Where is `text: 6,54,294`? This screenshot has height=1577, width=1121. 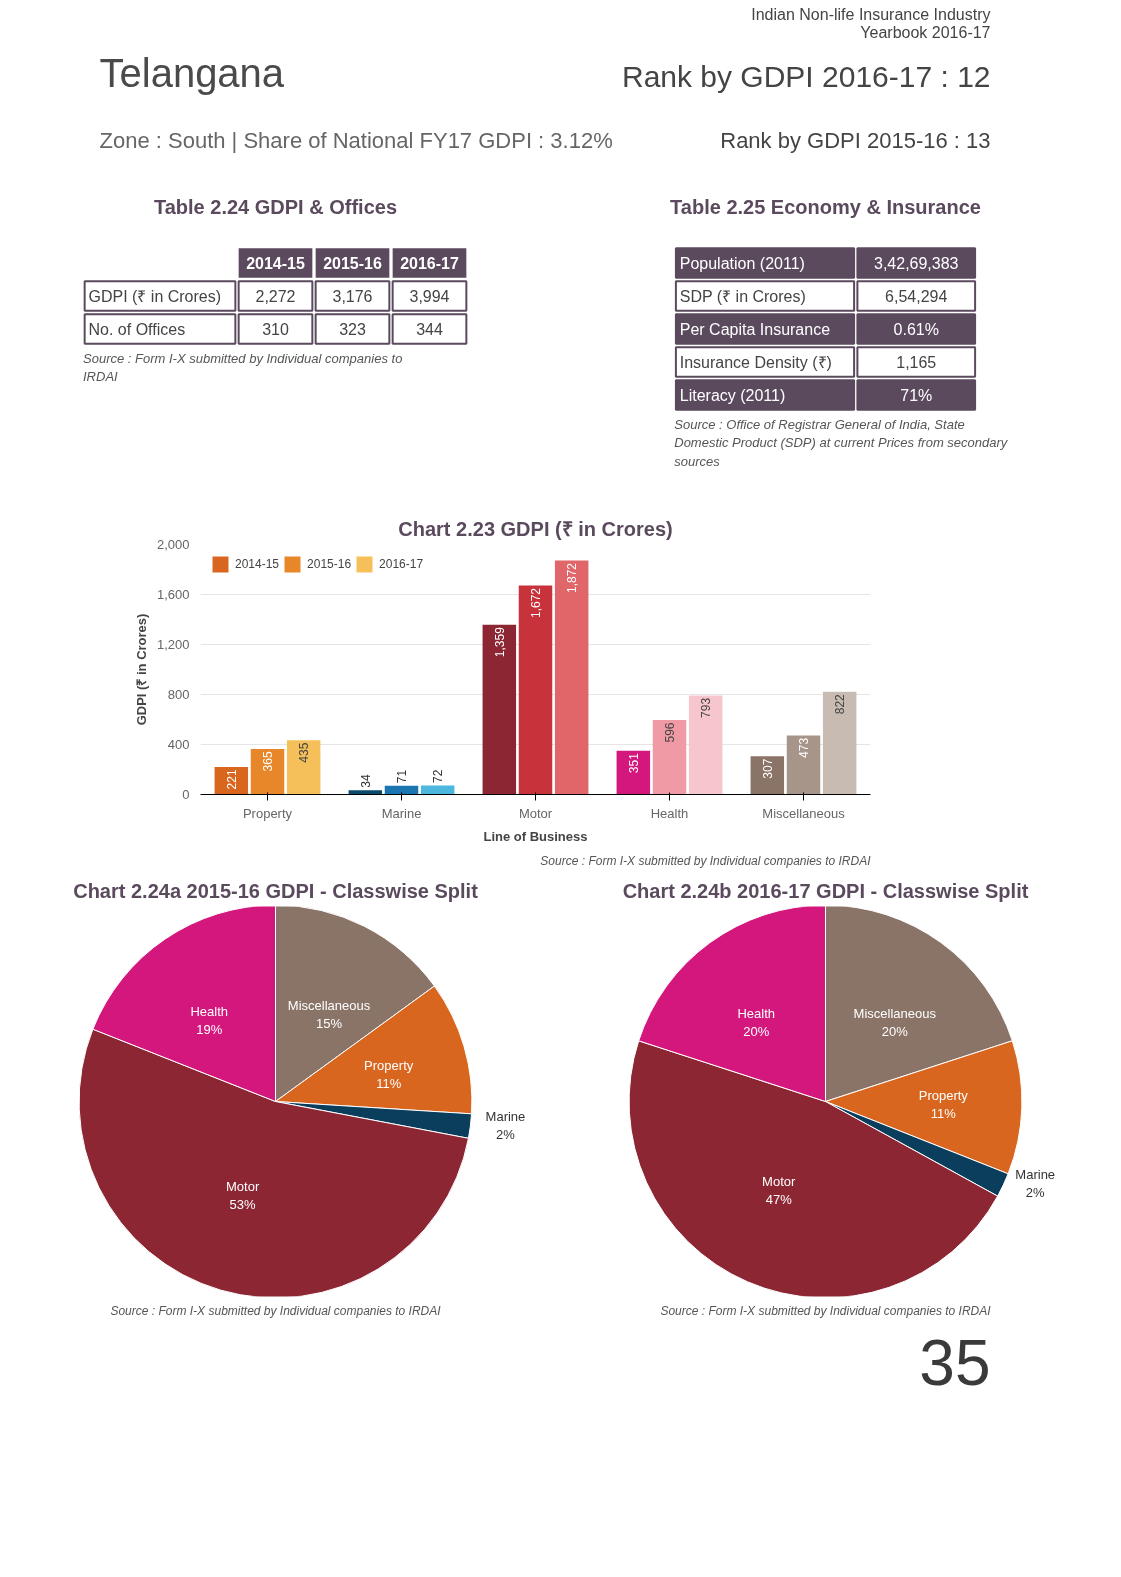 text: 6,54,294 is located at coordinates (916, 296).